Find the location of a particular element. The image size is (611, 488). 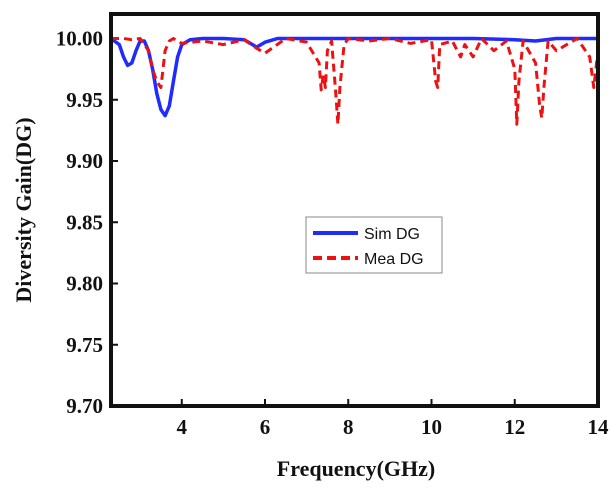

plot-lines is located at coordinates (354, 81).